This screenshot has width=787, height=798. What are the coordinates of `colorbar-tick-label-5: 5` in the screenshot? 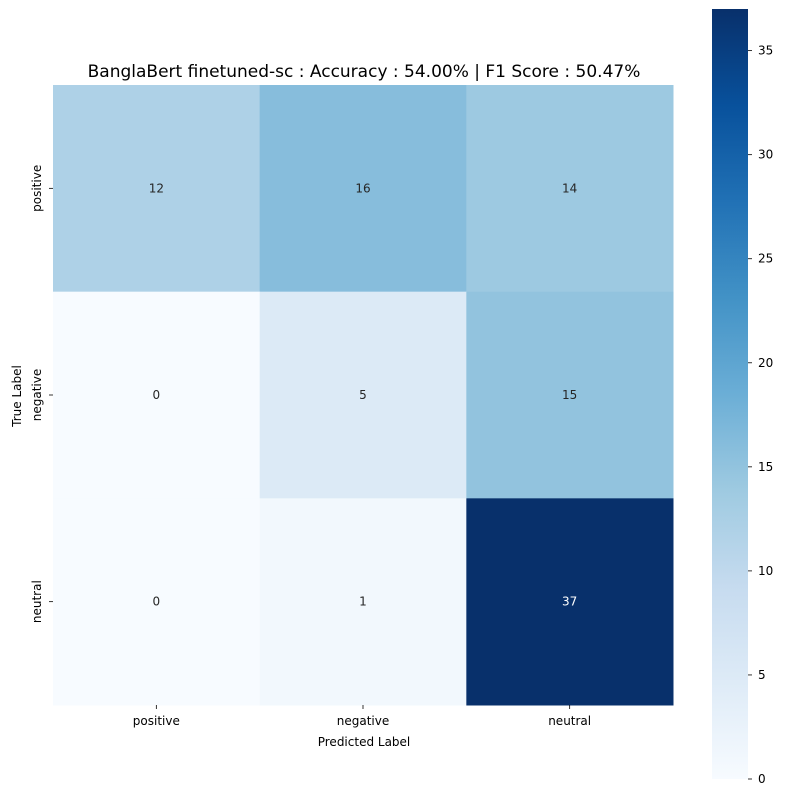 It's located at (762, 675).